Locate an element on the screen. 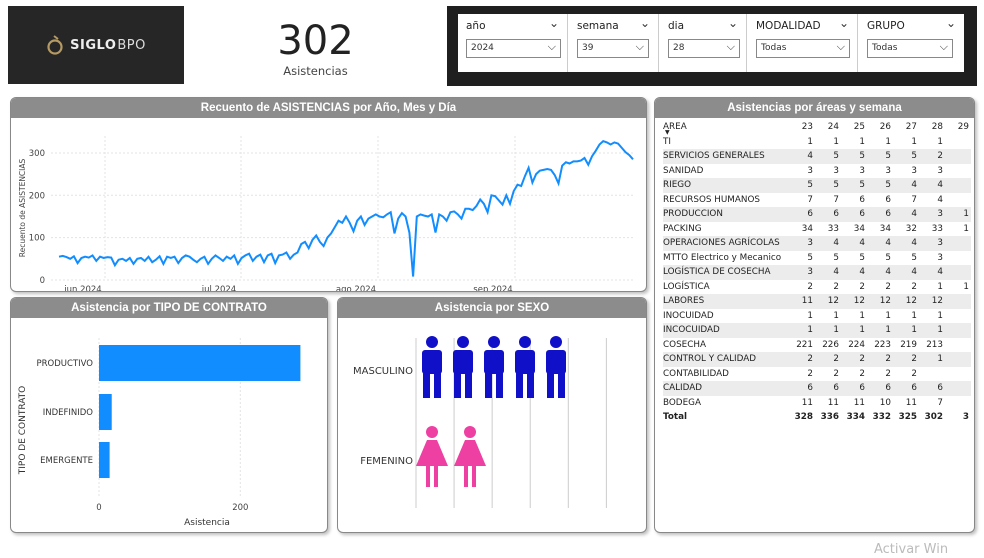 This screenshot has width=984, height=558. day-dropdown: 28 ⌵ is located at coordinates (704, 48).